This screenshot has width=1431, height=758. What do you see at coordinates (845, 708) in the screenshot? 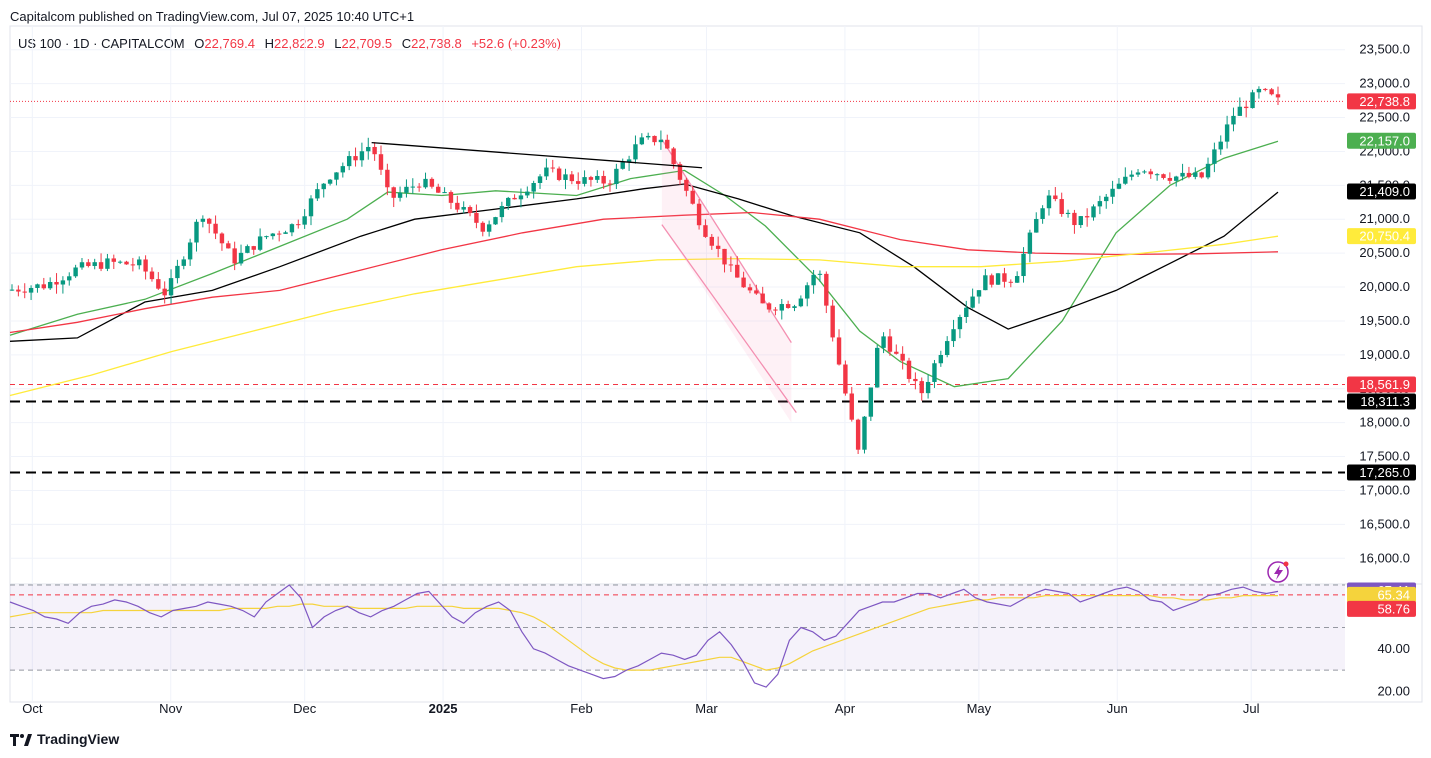
I see `time-tick-label: Apr` at bounding box center [845, 708].